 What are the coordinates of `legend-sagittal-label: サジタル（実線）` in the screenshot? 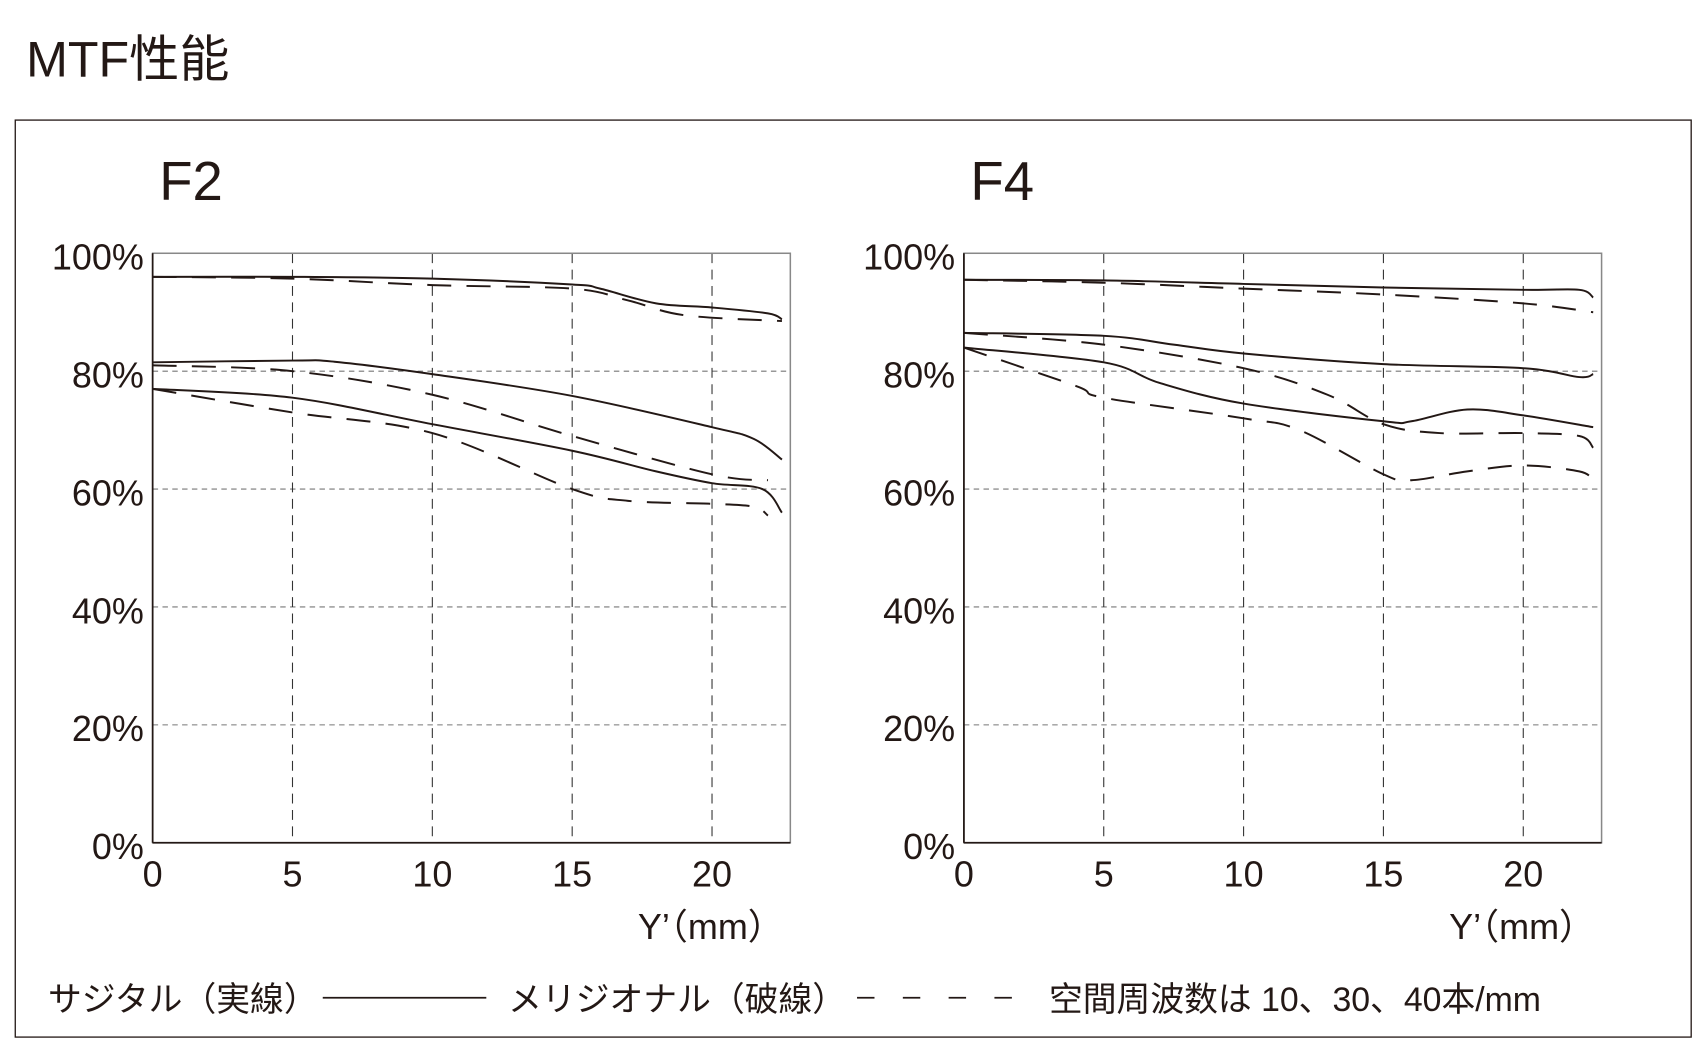 It's located at (183, 1000).